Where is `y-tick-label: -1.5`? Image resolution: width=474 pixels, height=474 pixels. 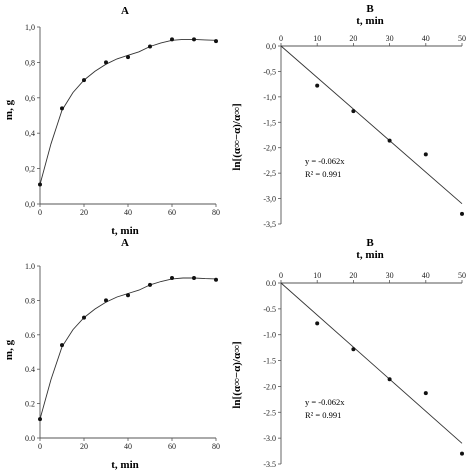
y-tick-label: -1.5 is located at coordinates (269, 361).